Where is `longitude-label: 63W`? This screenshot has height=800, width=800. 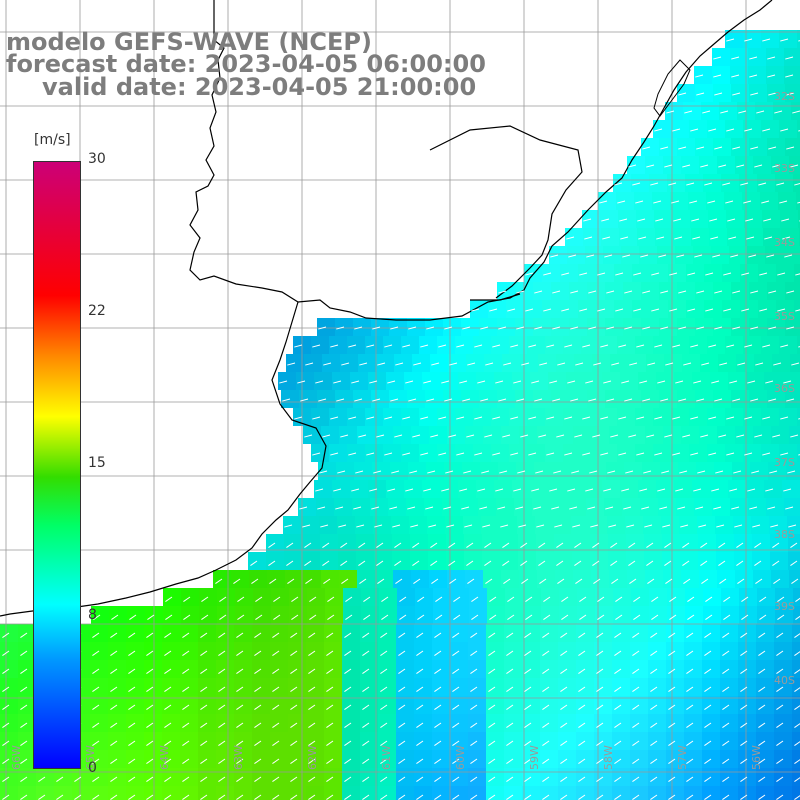
longitude-label: 63W is located at coordinates (238, 757).